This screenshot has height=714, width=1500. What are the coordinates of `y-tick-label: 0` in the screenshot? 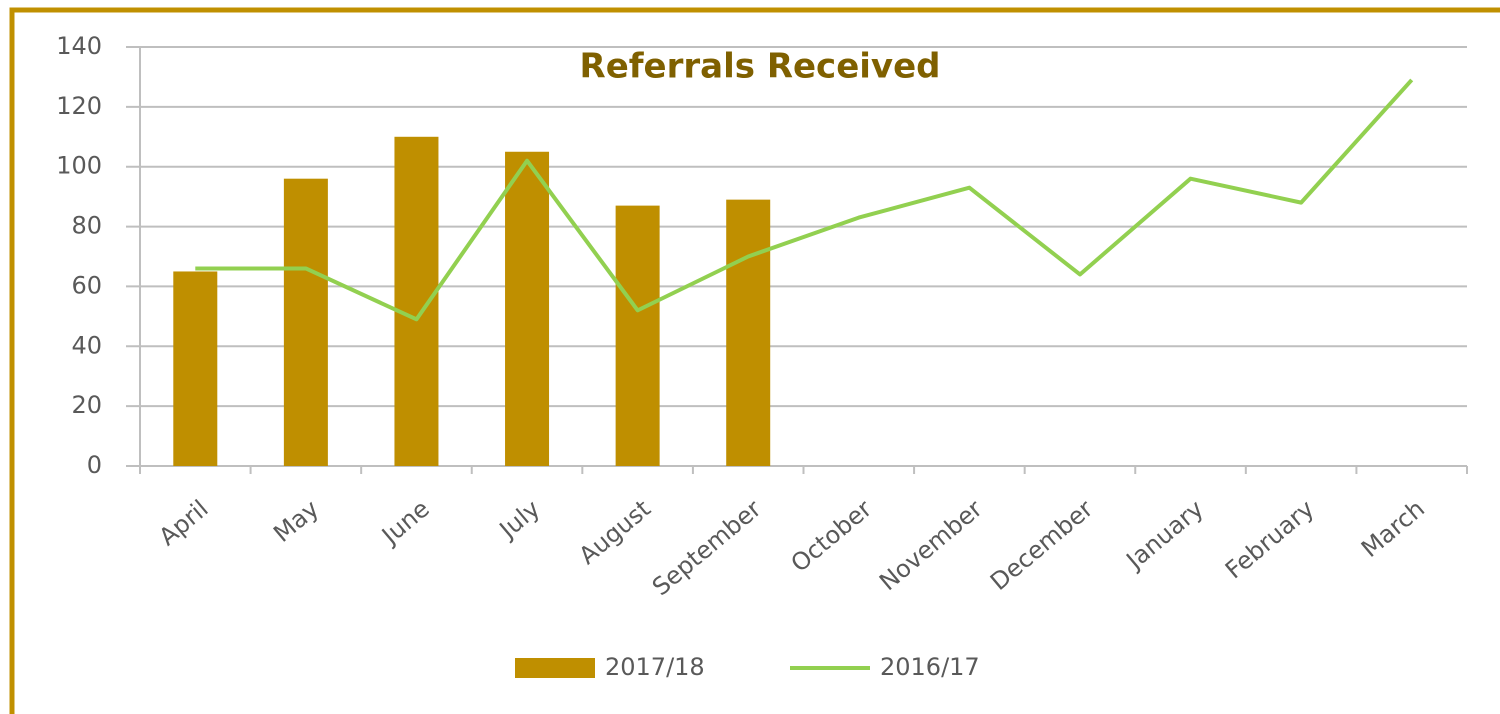 It's located at (94, 465).